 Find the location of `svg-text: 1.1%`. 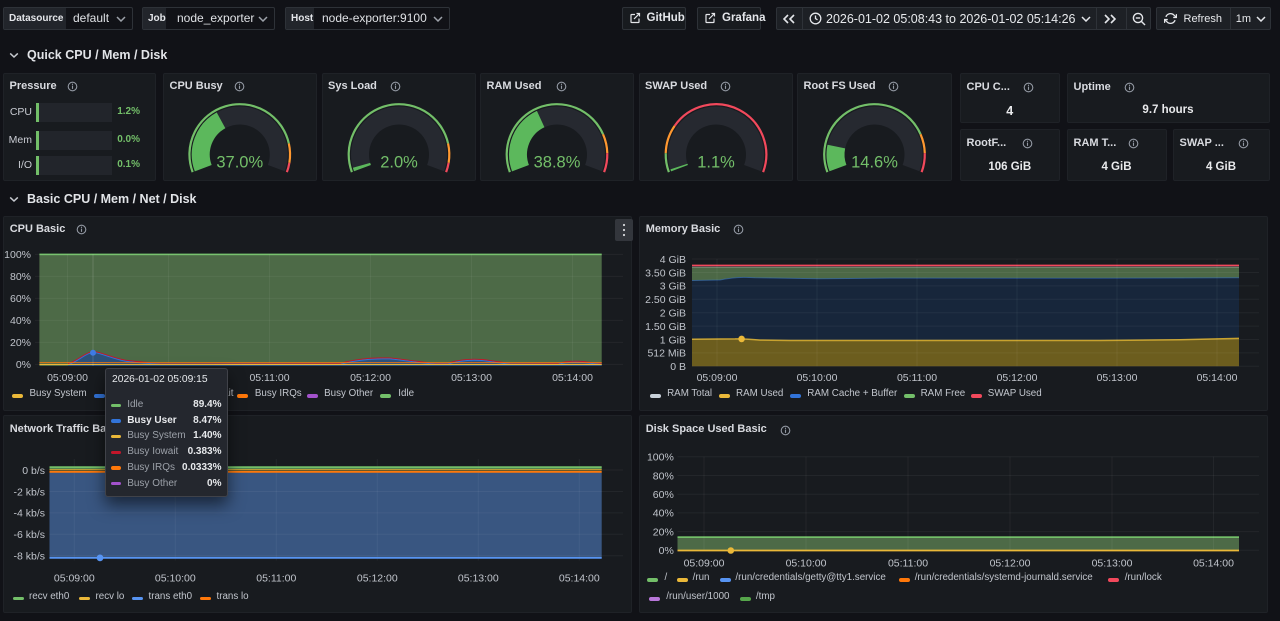

svg-text: 1.1% is located at coordinates (716, 162).